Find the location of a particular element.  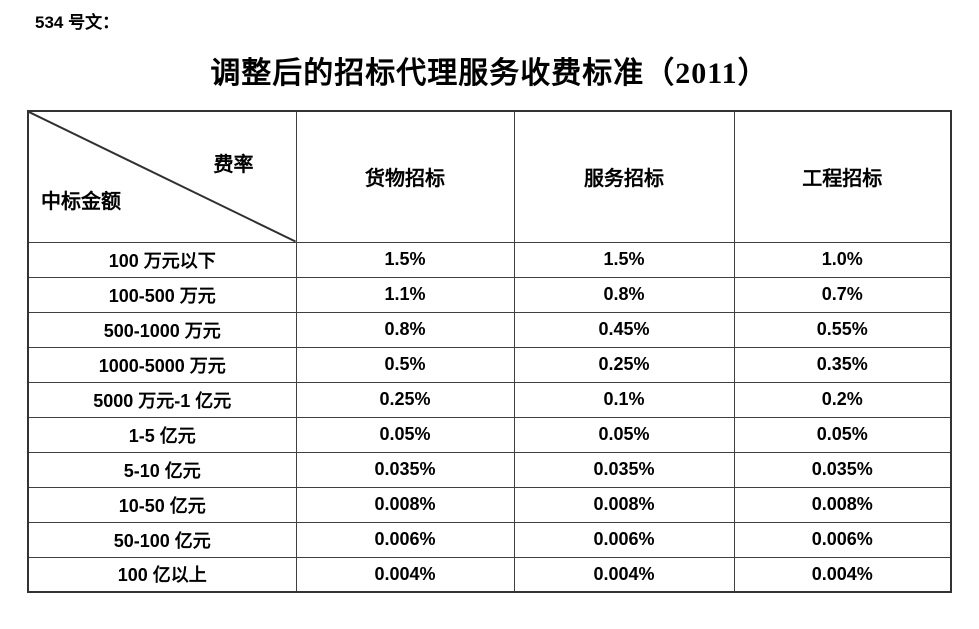

rate-cell: 0.5% is located at coordinates (405, 364).